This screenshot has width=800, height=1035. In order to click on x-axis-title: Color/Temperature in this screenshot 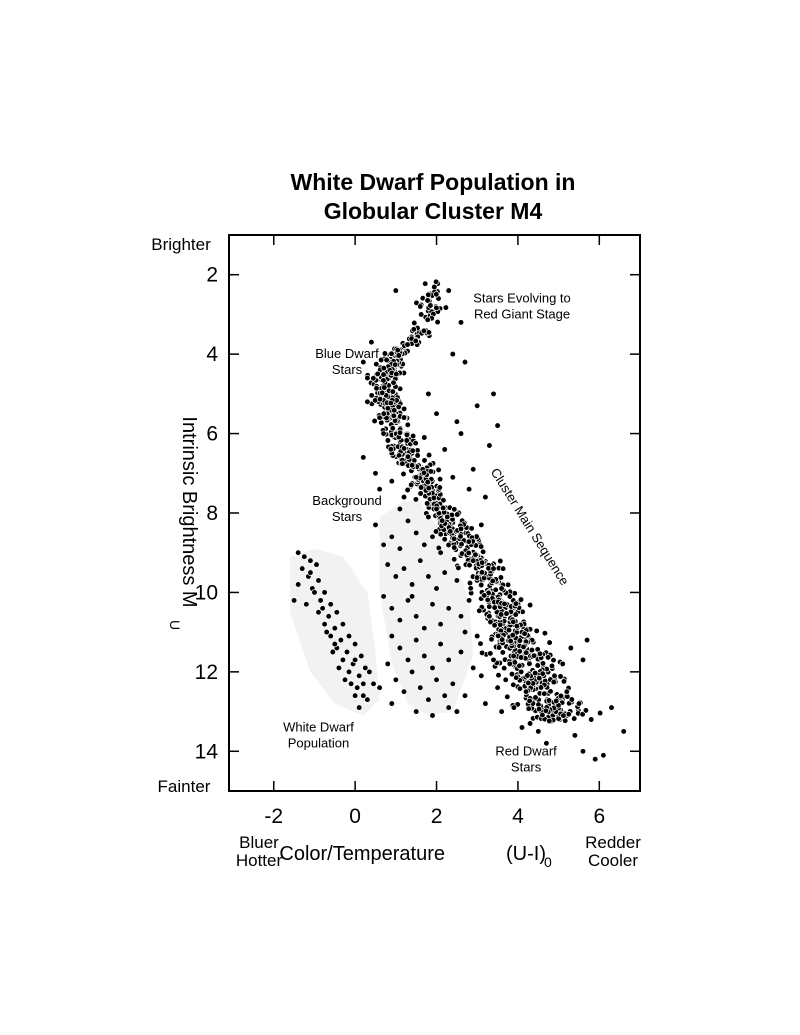, I will do `click(362, 854)`.